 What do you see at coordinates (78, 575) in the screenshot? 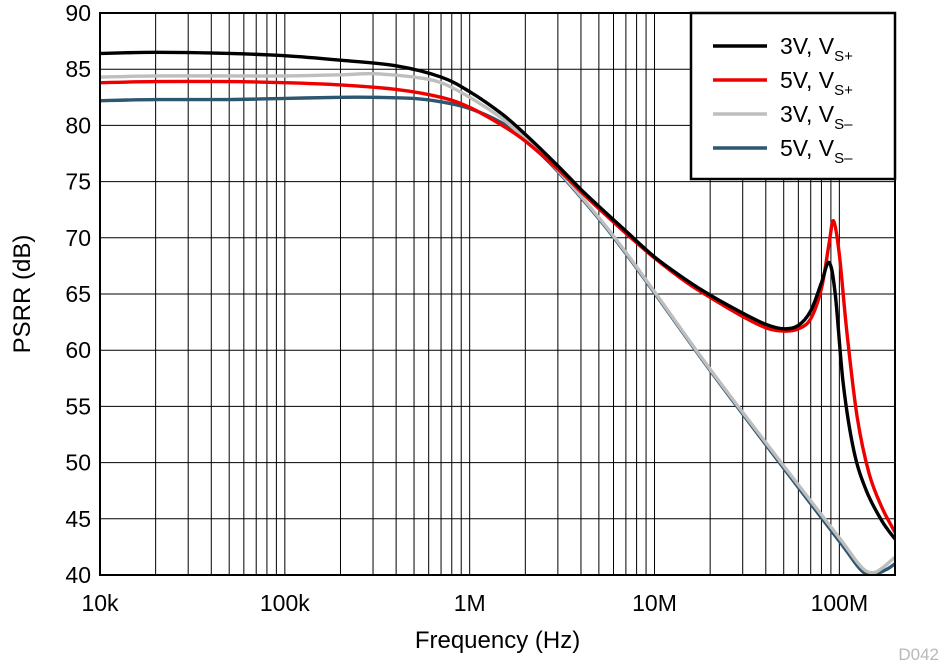
I see `y-tick-label: 40` at bounding box center [78, 575].